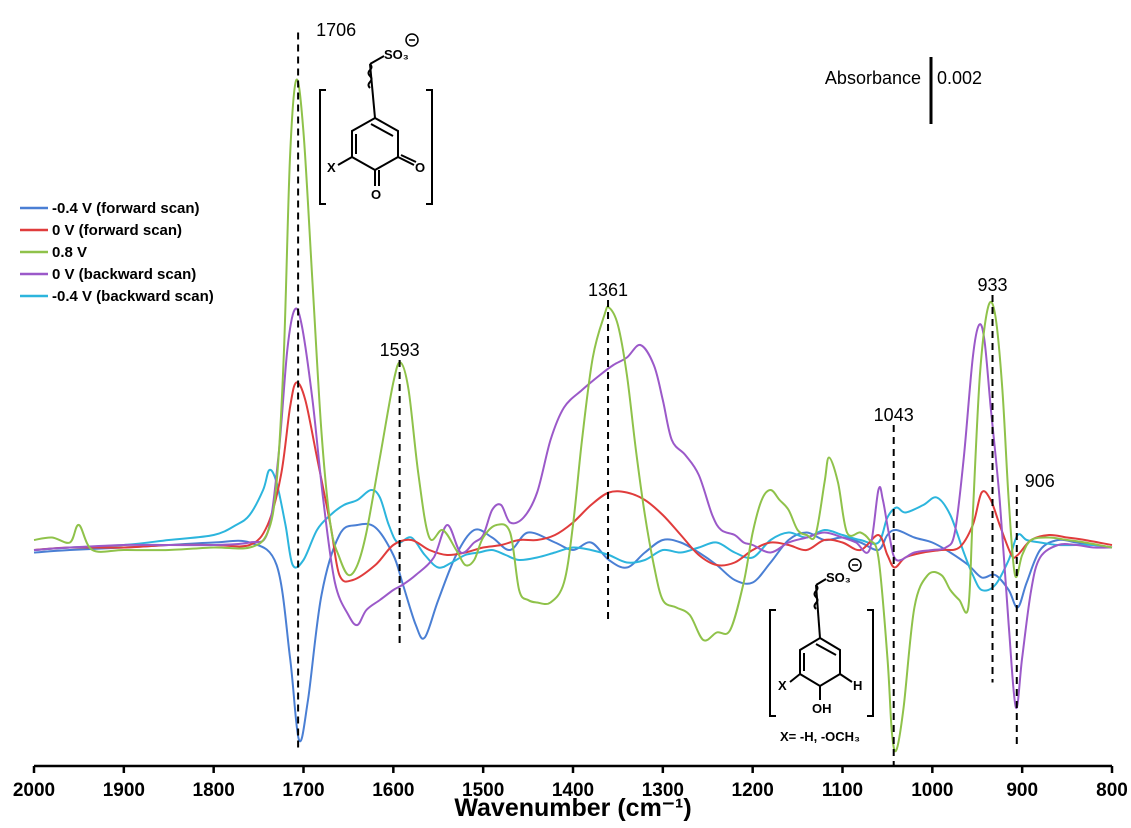 This screenshot has height=828, width=1131. What do you see at coordinates (932, 790) in the screenshot?
I see `x-tick-label: 1000` at bounding box center [932, 790].